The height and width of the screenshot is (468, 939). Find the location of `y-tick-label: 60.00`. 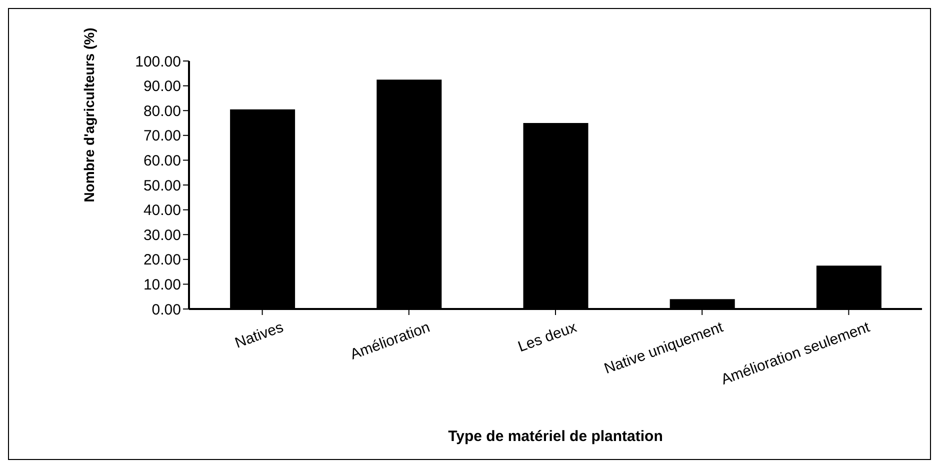

y-tick-label: 60.00 is located at coordinates (162, 161).